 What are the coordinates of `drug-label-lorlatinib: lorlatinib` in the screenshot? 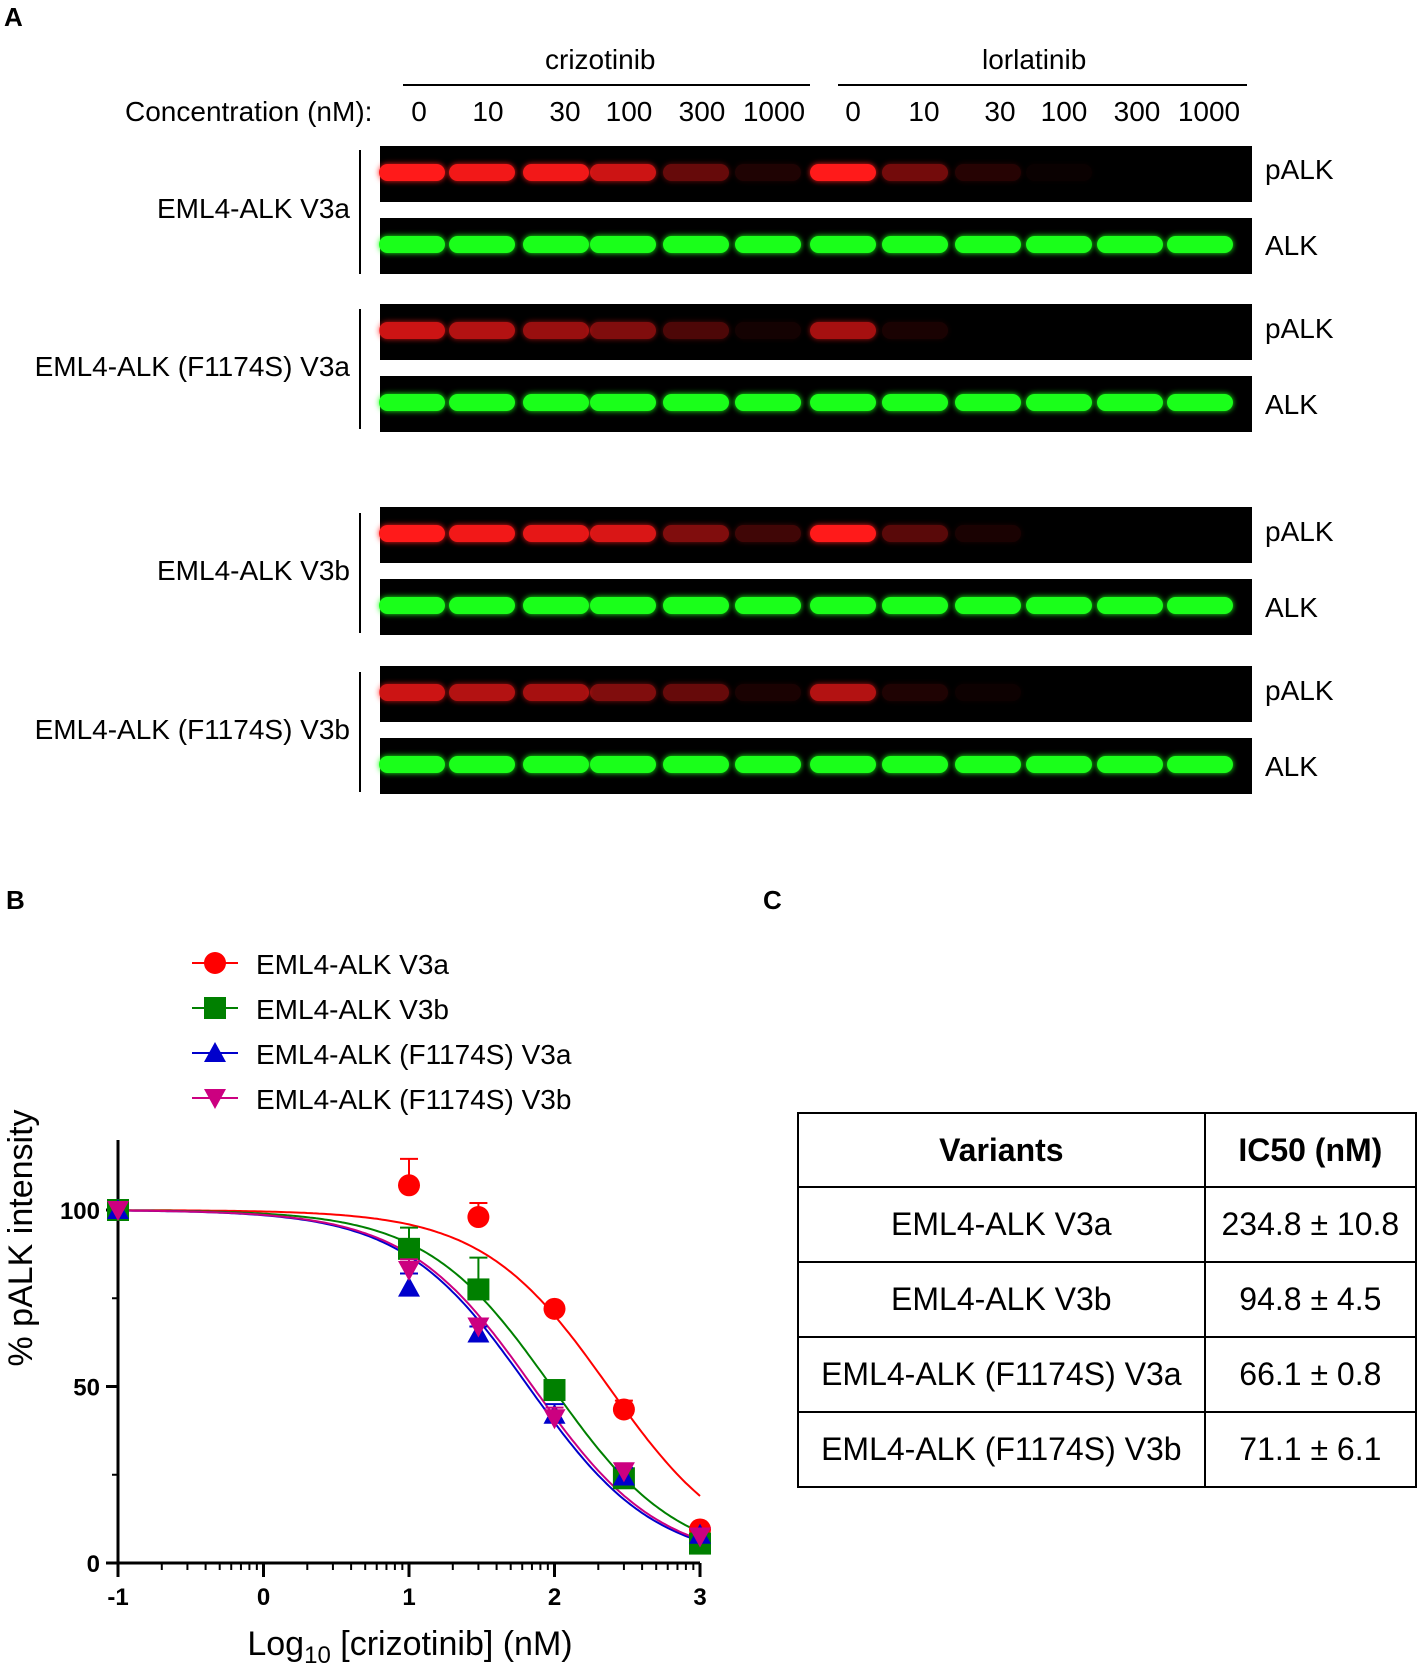 It's located at (1034, 59).